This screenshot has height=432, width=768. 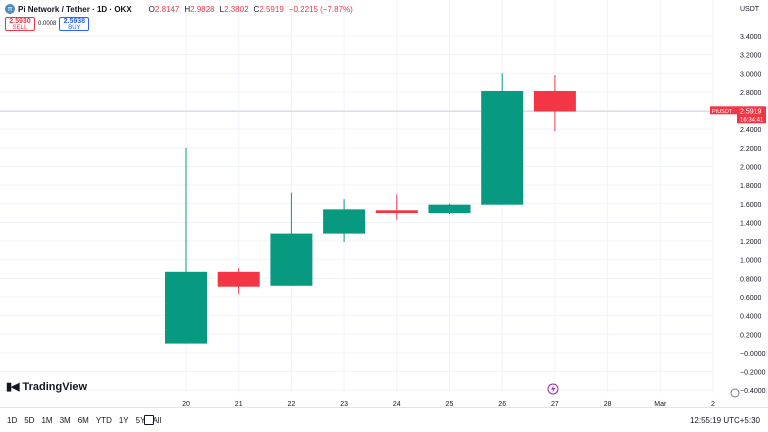 What do you see at coordinates (149, 420) in the screenshot?
I see `calendar-icon` at bounding box center [149, 420].